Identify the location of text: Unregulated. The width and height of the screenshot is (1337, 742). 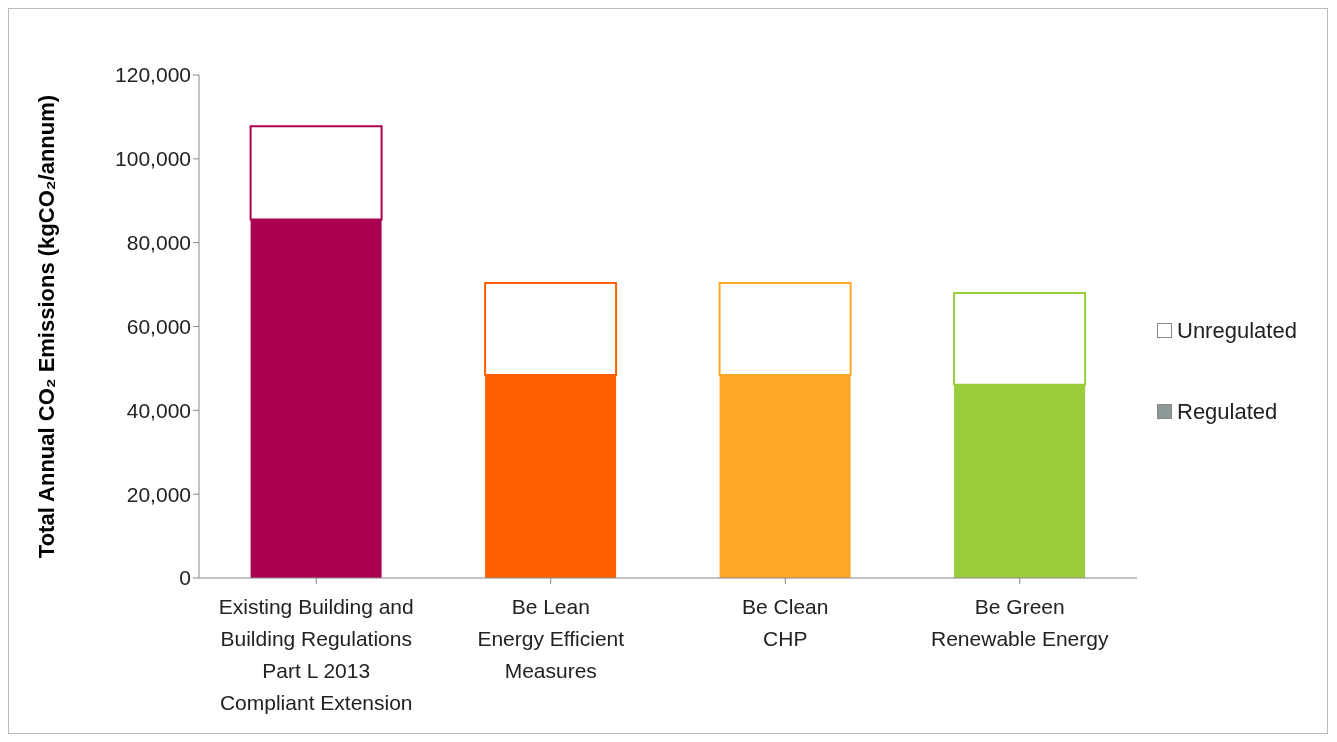
(1237, 330).